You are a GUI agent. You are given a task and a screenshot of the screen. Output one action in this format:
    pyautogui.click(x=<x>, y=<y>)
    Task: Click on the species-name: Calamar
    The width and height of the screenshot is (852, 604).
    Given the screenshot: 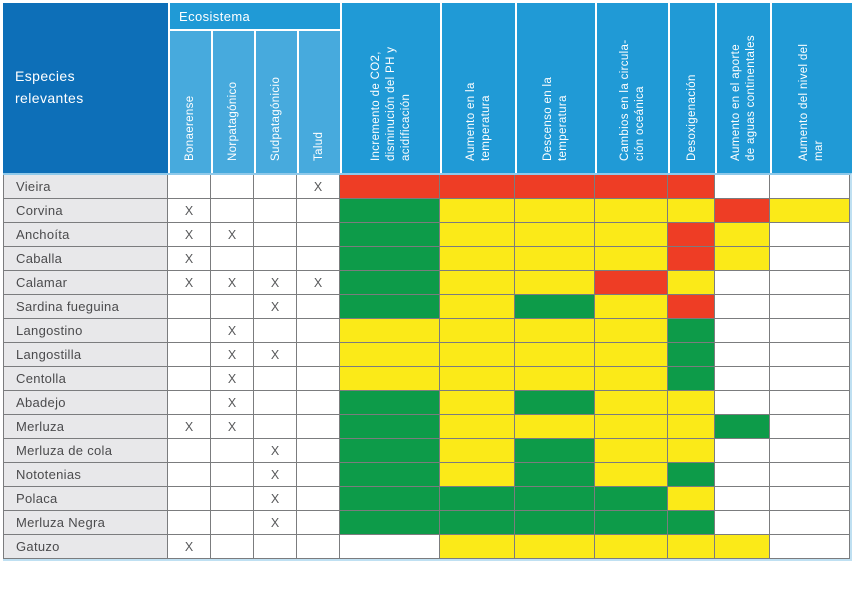 What is the action you would take?
    pyautogui.click(x=85, y=283)
    